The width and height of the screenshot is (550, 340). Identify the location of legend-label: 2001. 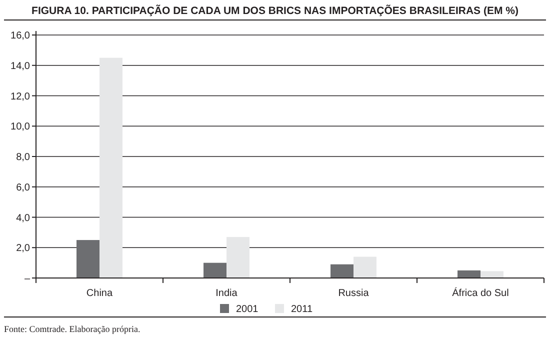
(247, 309).